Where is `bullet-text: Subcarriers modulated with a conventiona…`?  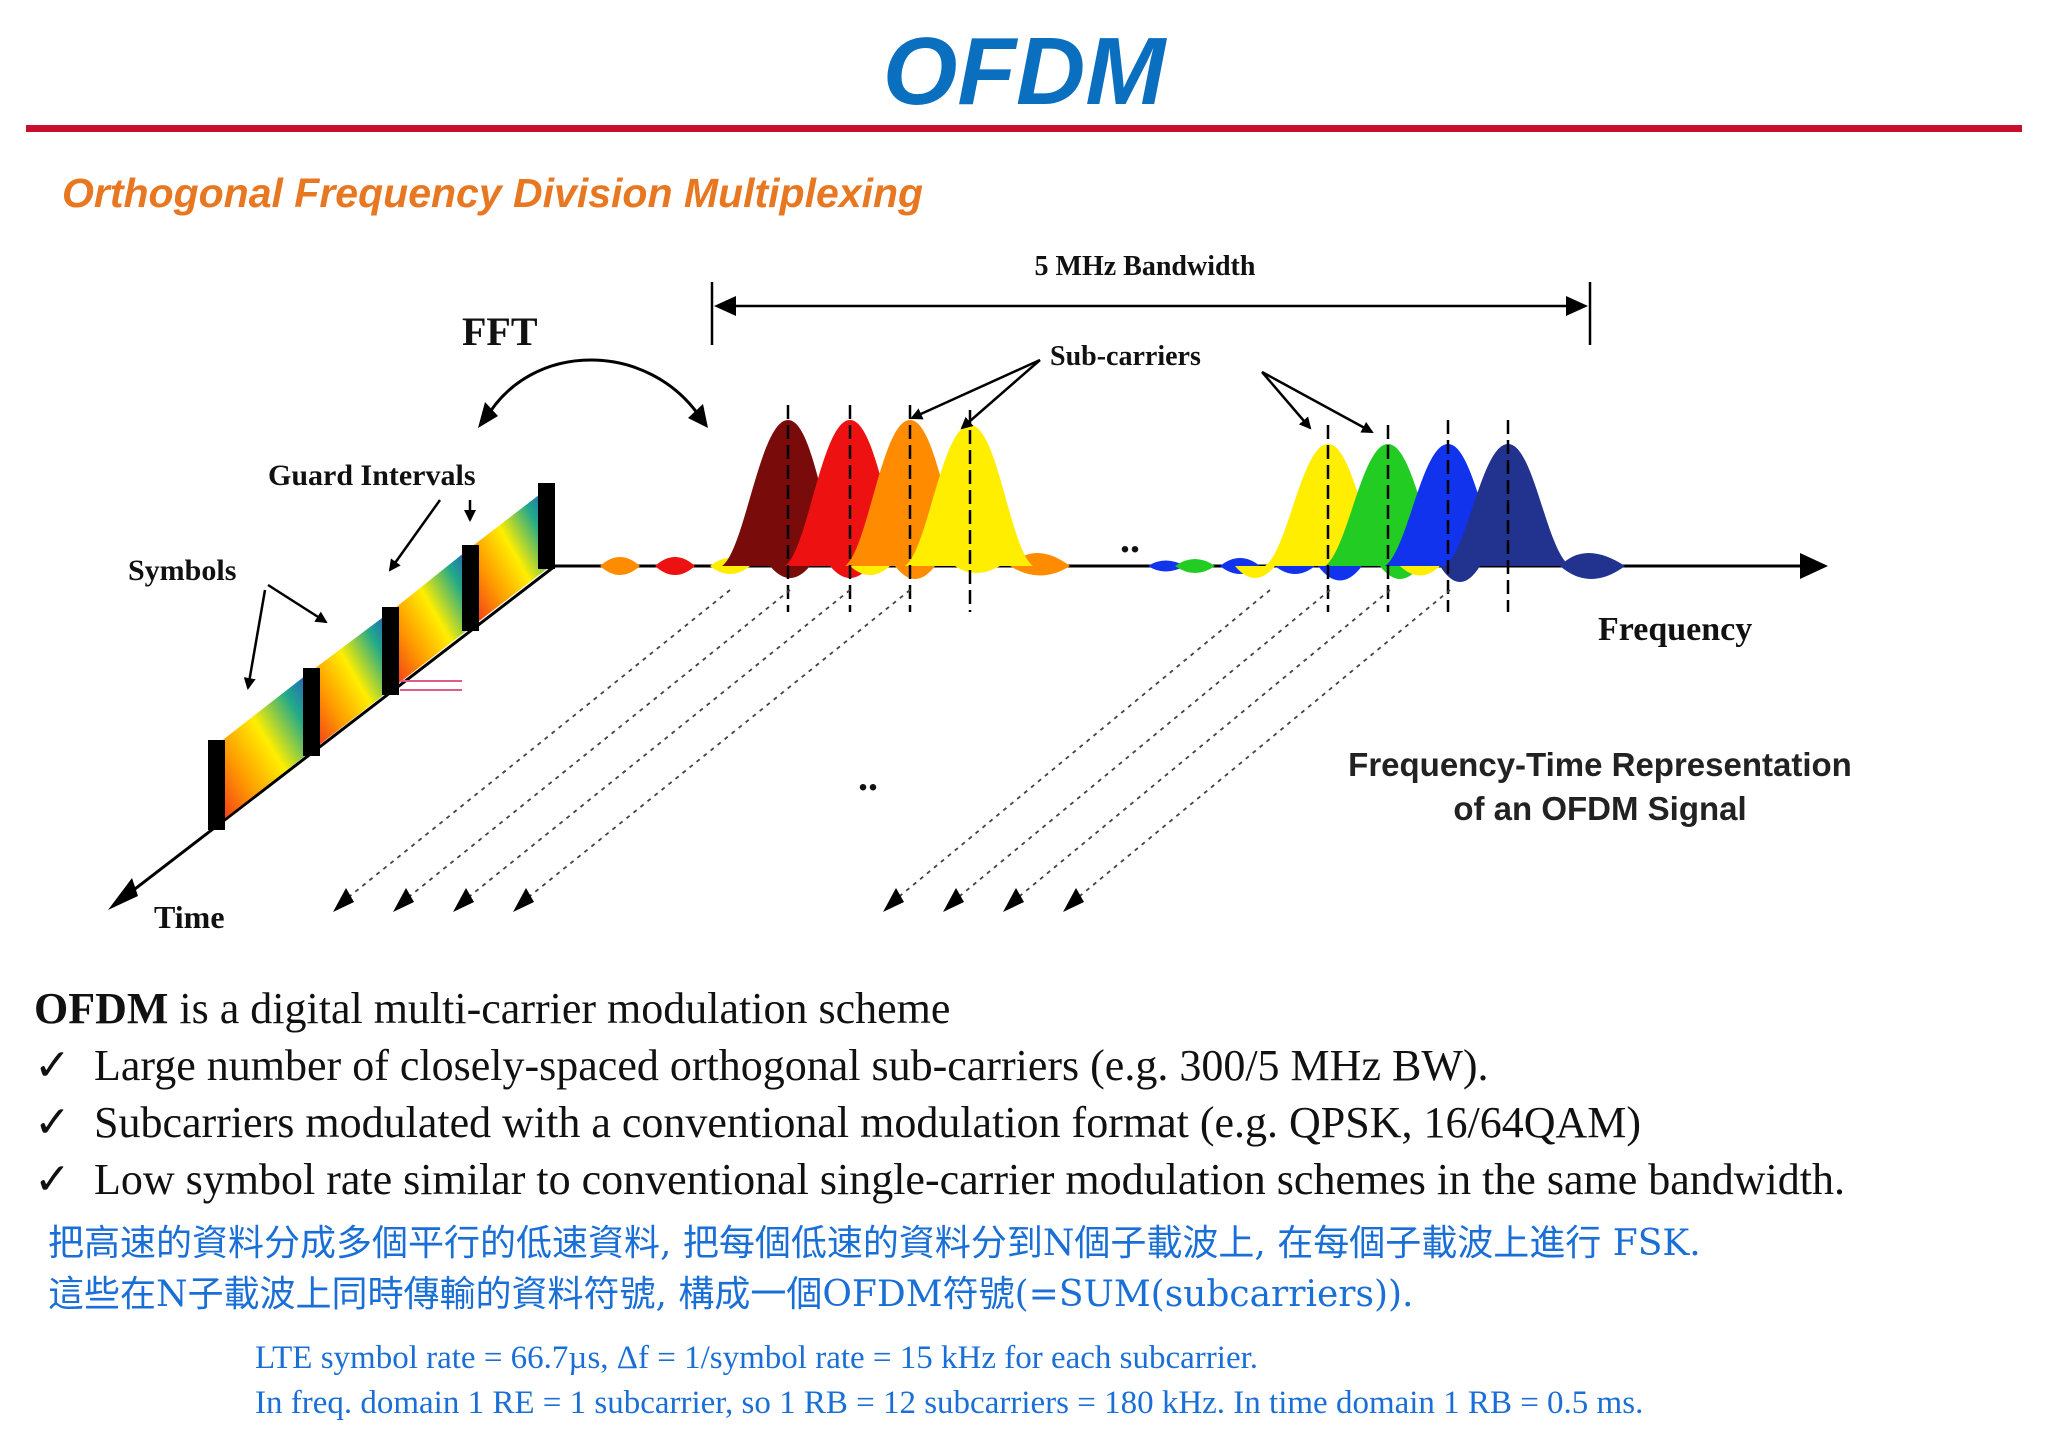 bullet-text: Subcarriers modulated with a conventiona… is located at coordinates (868, 1122).